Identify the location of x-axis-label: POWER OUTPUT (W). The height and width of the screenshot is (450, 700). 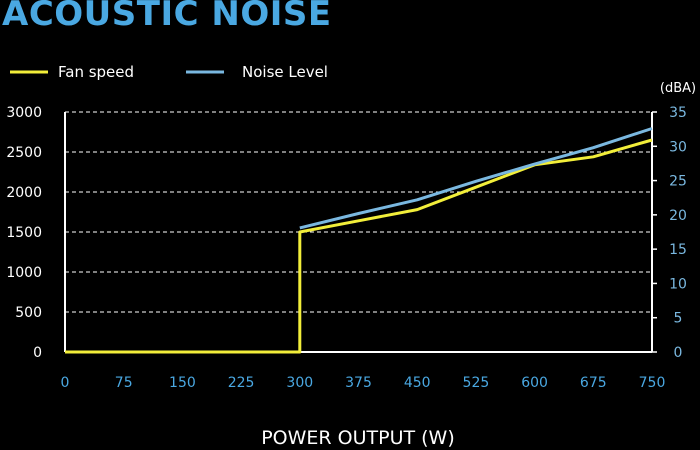
(358, 438).